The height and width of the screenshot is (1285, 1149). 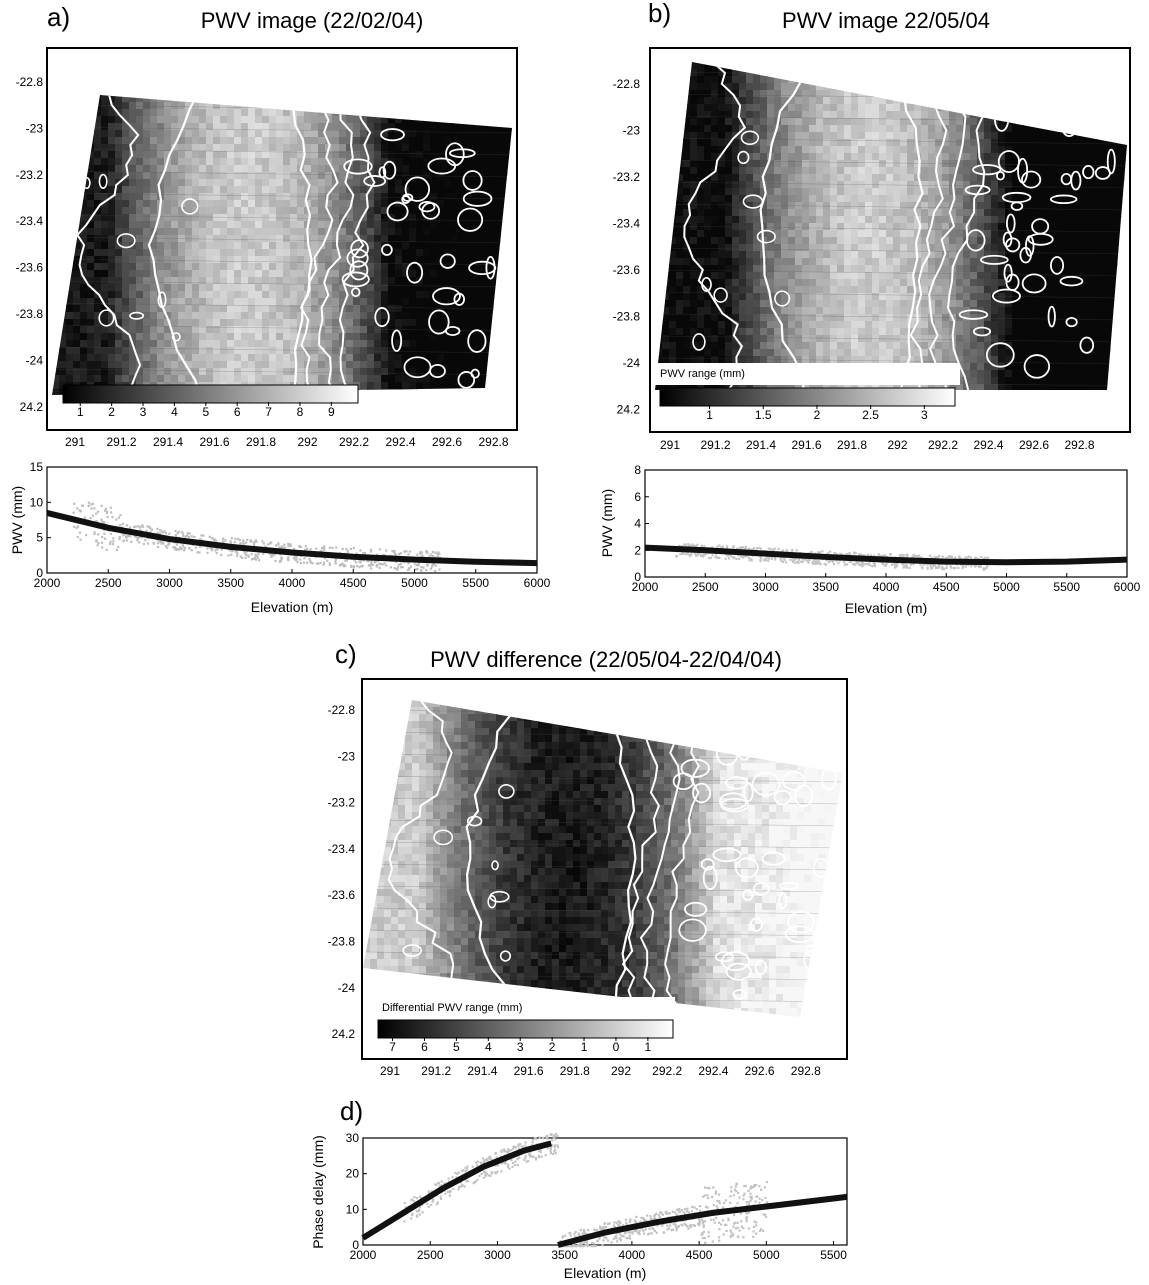 What do you see at coordinates (886, 20) in the screenshot?
I see `panel-b-title: PWV image 22/05/04` at bounding box center [886, 20].